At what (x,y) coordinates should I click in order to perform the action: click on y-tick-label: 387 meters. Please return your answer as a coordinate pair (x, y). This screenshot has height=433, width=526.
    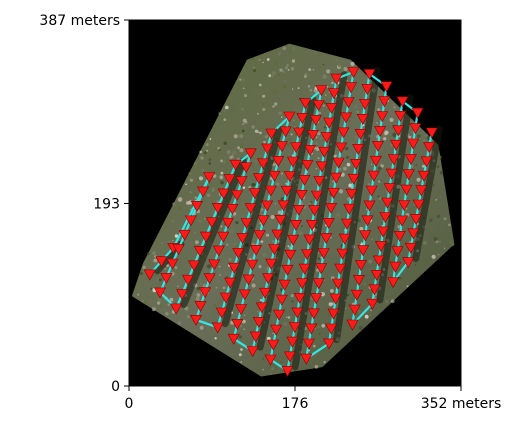
    Looking at the image, I should click on (79, 21).